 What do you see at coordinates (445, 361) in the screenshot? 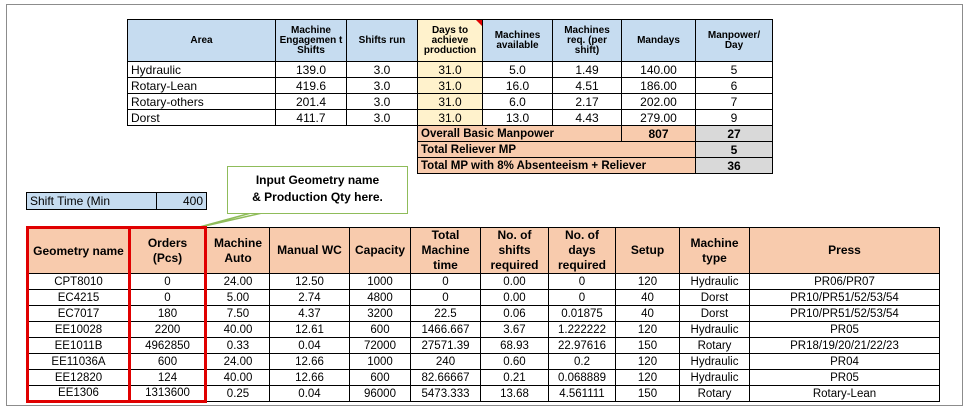
I see `cell-total-machine-time: 240` at bounding box center [445, 361].